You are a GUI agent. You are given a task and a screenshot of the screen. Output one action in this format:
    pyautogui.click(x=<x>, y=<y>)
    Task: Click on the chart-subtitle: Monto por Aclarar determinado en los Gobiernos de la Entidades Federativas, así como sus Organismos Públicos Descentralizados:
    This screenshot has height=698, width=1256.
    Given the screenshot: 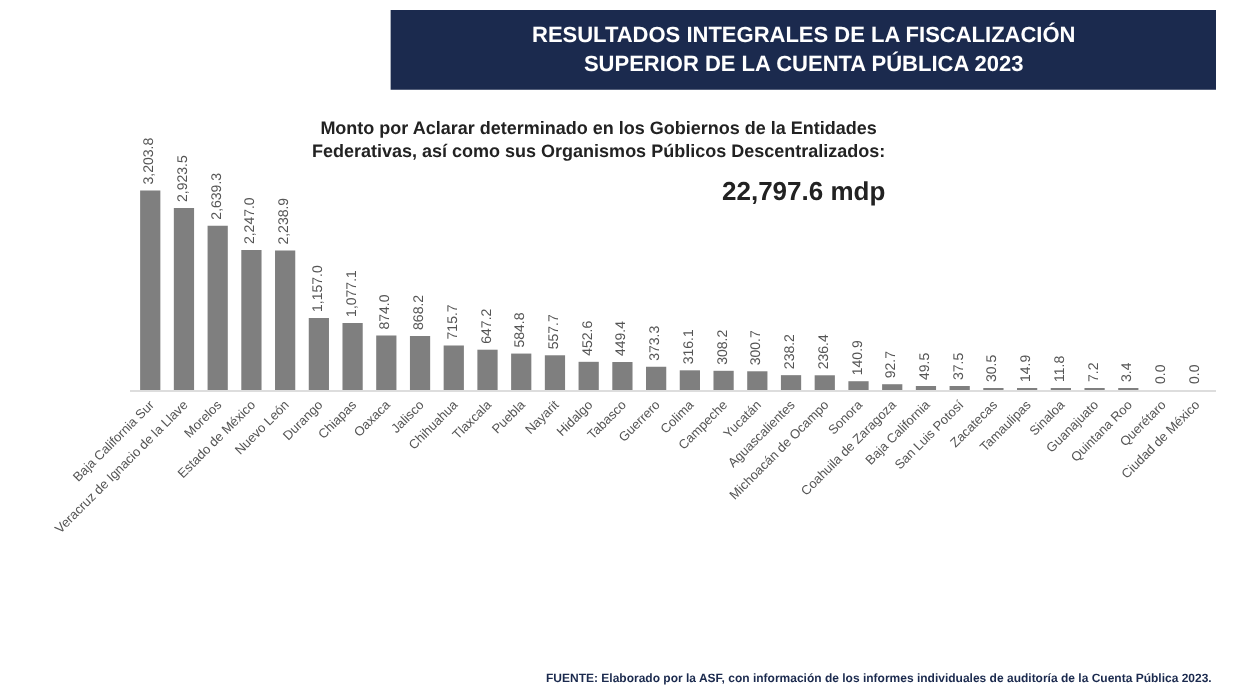 What is the action you would take?
    pyautogui.click(x=599, y=140)
    